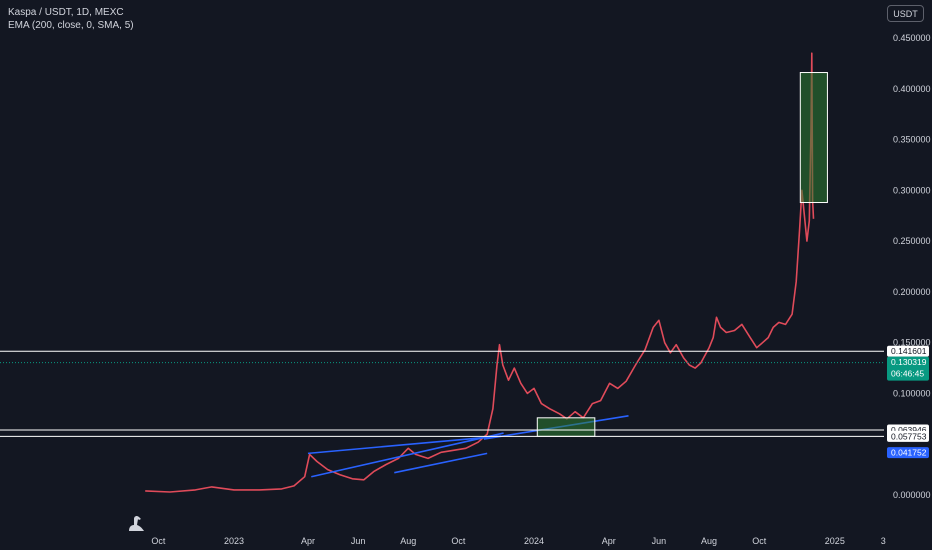 This screenshot has height=550, width=932. I want to click on countdown-label: 06:46:45, so click(907, 374).